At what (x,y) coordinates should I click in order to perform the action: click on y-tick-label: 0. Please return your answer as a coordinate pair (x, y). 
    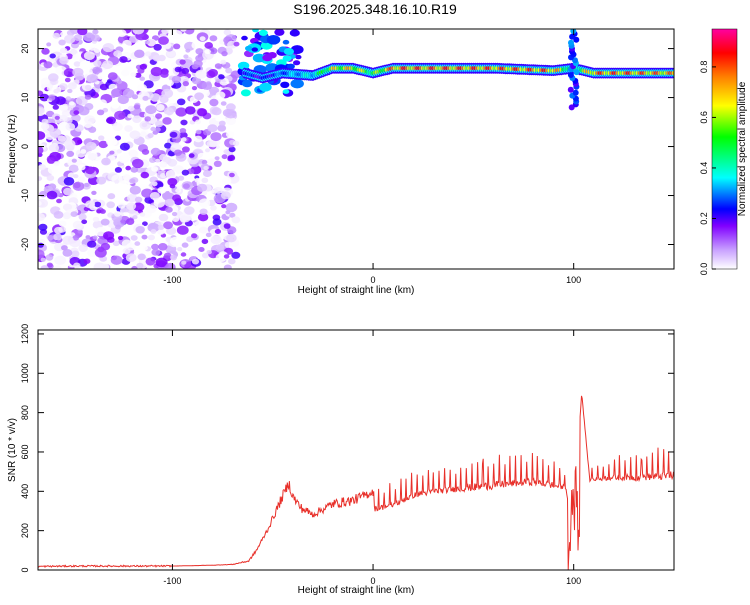
    Looking at the image, I should click on (25, 146).